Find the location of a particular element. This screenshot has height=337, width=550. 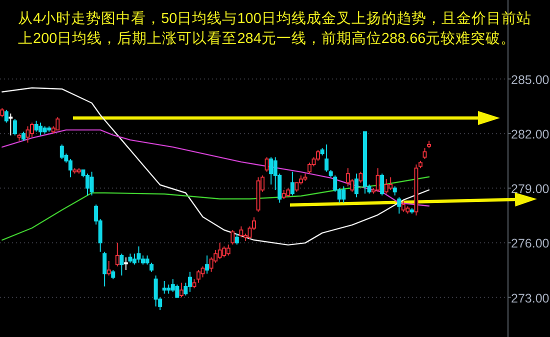

y-tick-label: 273.00 is located at coordinates (530, 298).